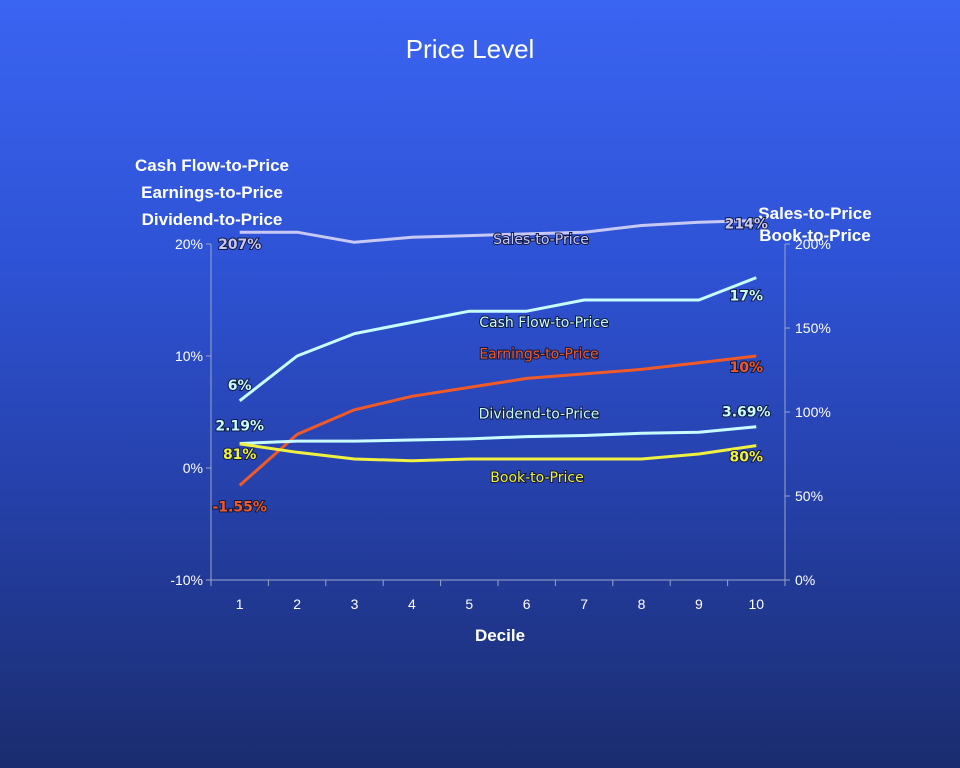 The width and height of the screenshot is (960, 768). Describe the element at coordinates (747, 297) in the screenshot. I see `end-data-label: 17%` at that location.